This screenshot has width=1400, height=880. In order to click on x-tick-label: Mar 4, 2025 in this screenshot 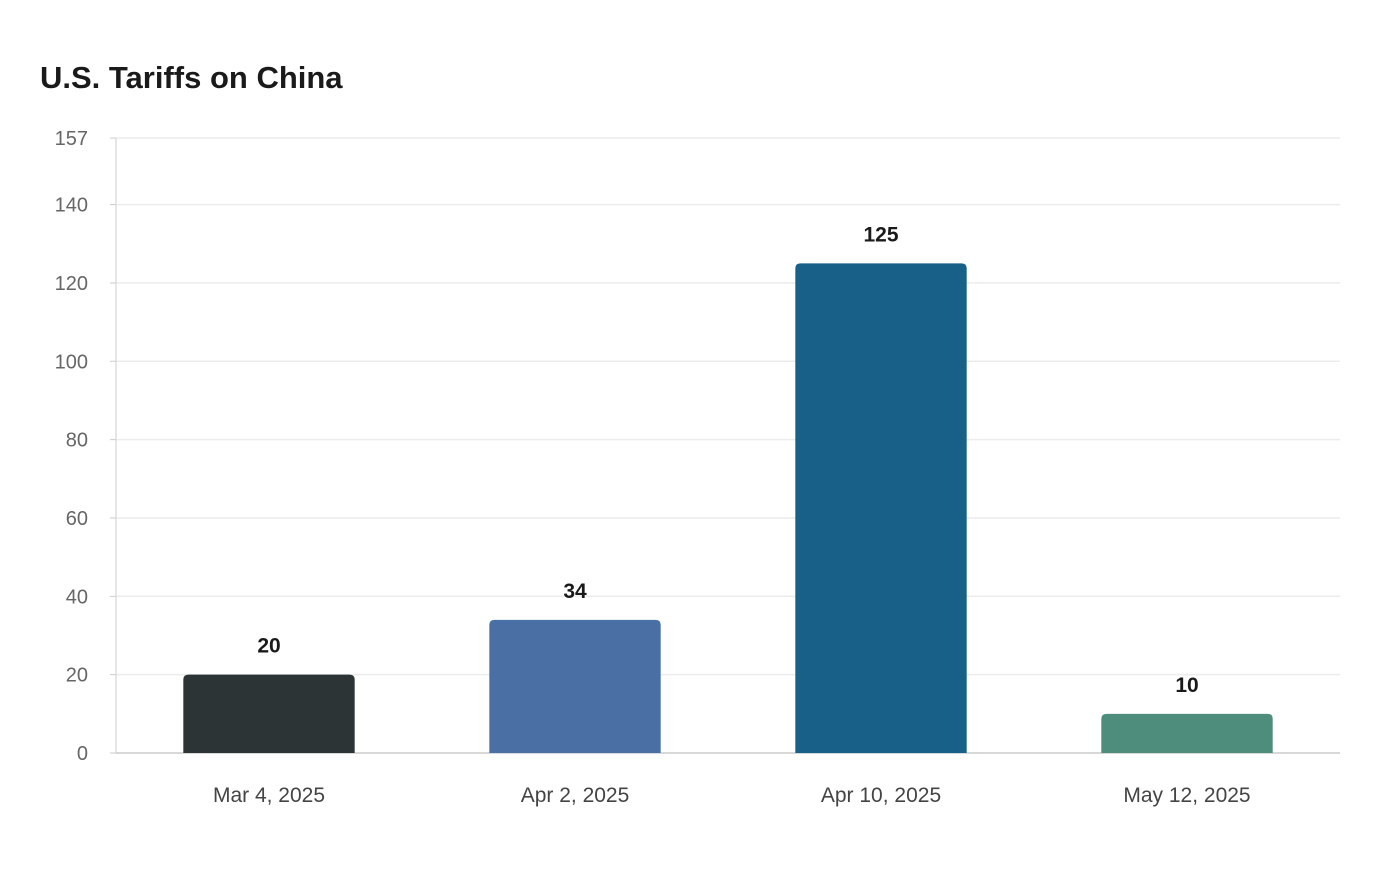, I will do `click(269, 795)`.